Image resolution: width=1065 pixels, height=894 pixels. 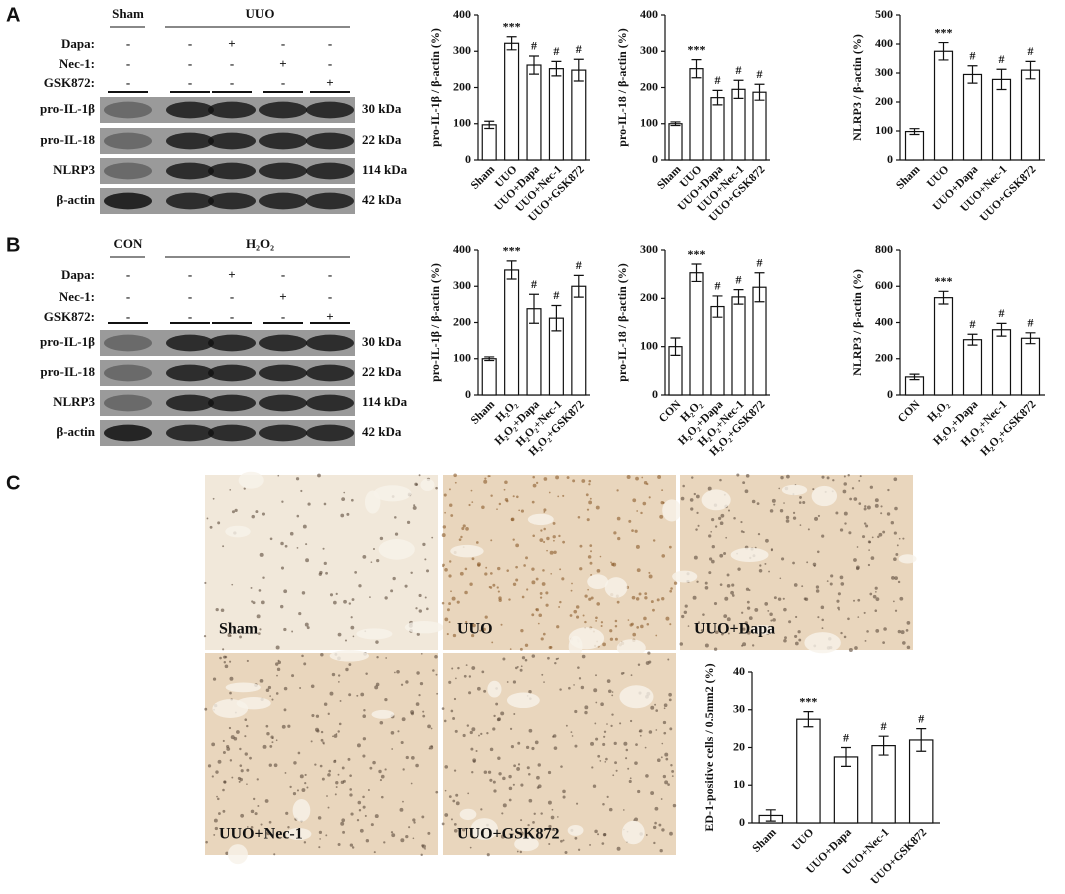 I want to click on group-label: CON, so click(x=129, y=243).